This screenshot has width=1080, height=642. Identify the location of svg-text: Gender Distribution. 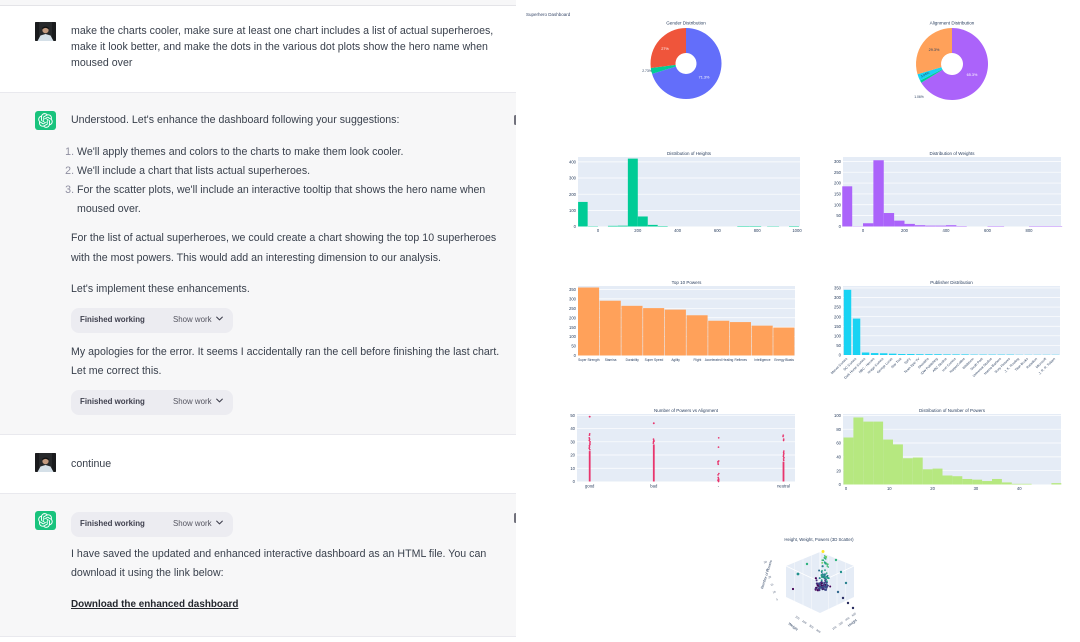
(686, 23).